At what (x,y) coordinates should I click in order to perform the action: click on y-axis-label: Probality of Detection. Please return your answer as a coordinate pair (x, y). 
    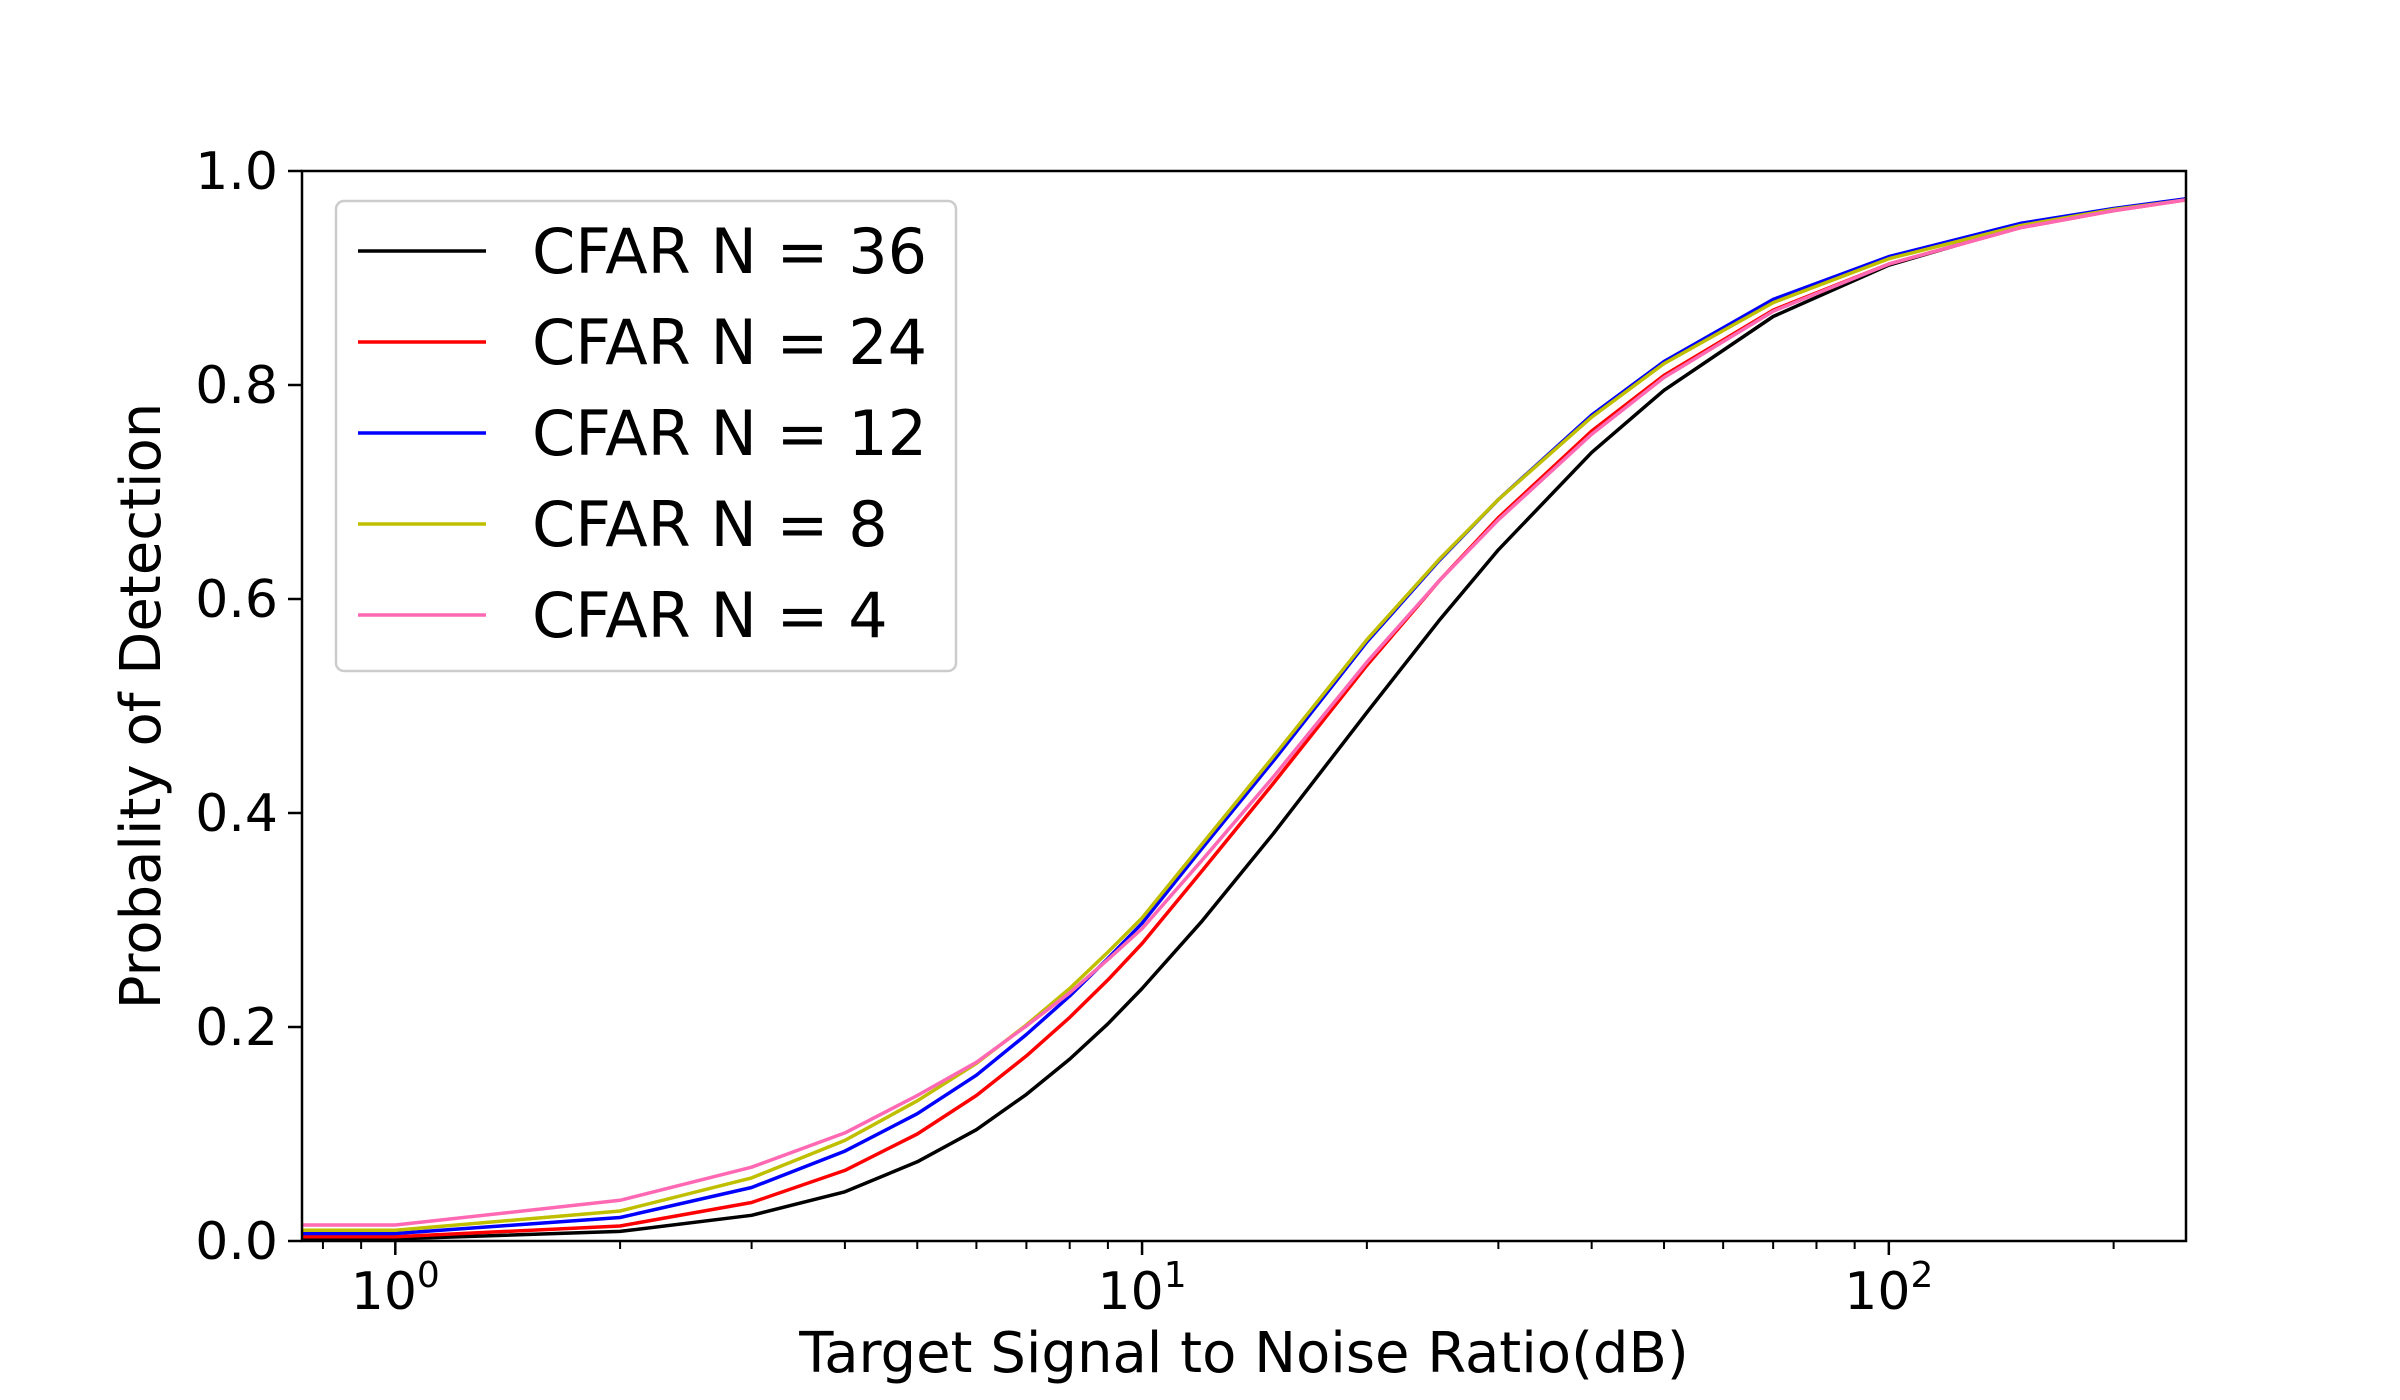
    Looking at the image, I should click on (141, 706).